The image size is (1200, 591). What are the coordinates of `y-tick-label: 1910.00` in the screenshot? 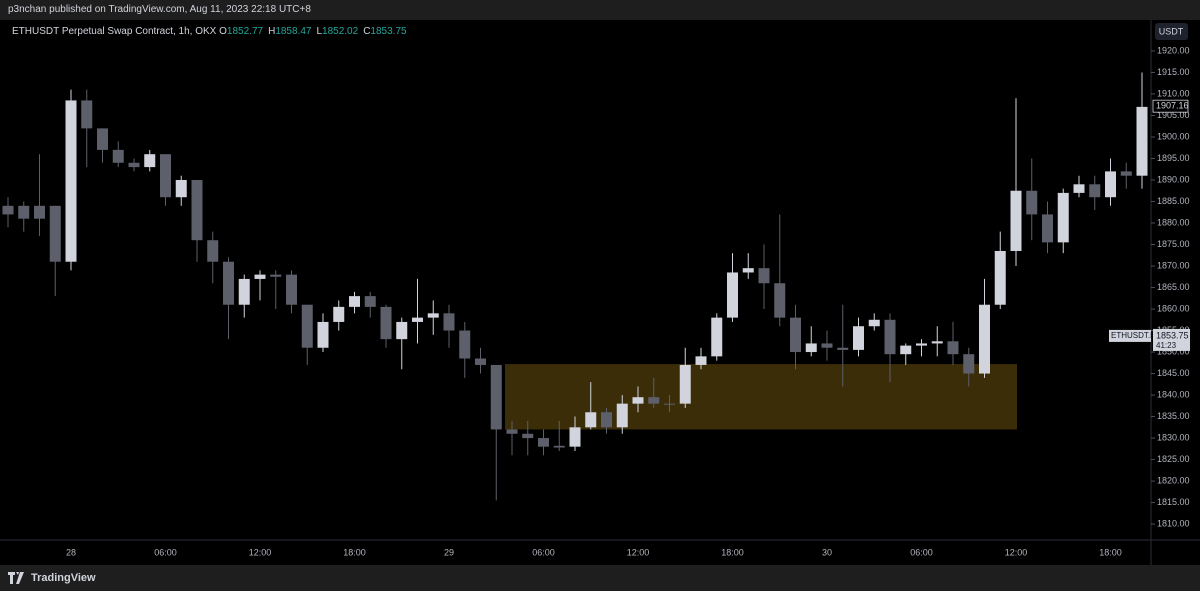 It's located at (1173, 93).